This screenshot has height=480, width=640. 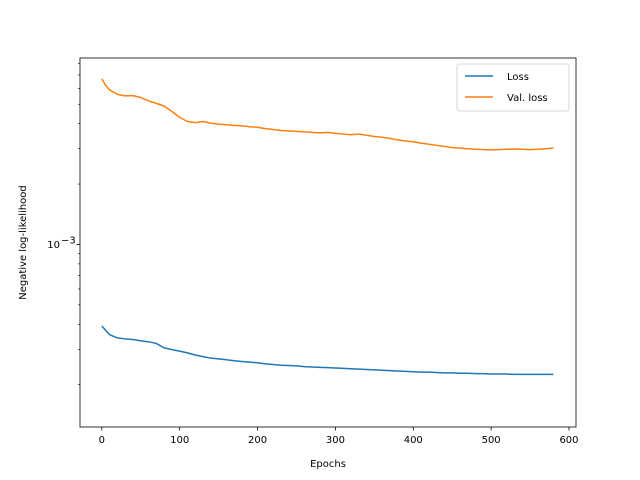 What do you see at coordinates (413, 440) in the screenshot?
I see `x-tick-label: 400` at bounding box center [413, 440].